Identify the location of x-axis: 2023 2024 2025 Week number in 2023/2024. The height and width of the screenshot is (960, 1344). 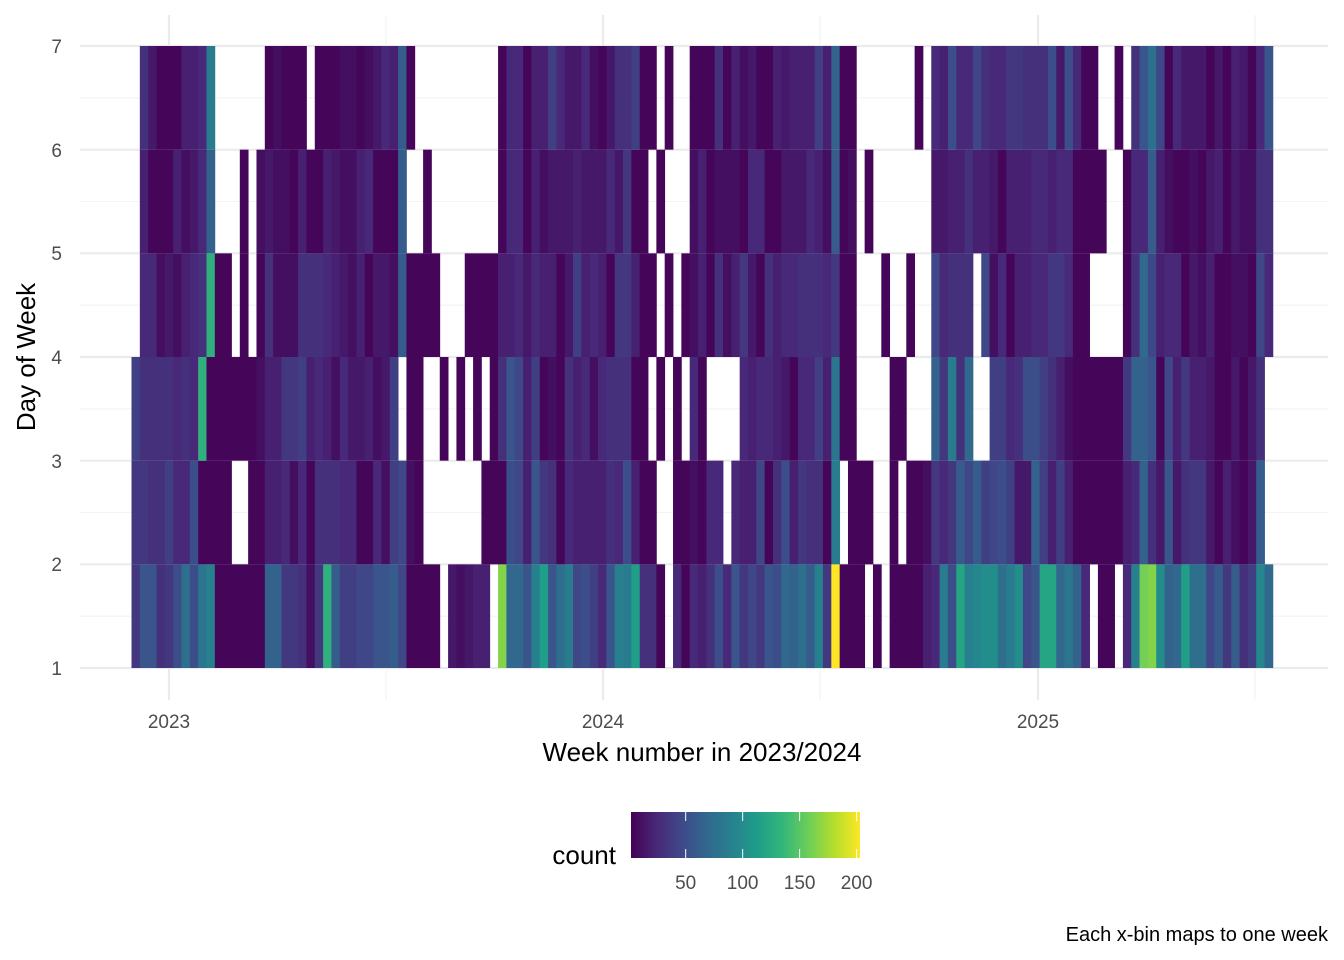
(603, 739).